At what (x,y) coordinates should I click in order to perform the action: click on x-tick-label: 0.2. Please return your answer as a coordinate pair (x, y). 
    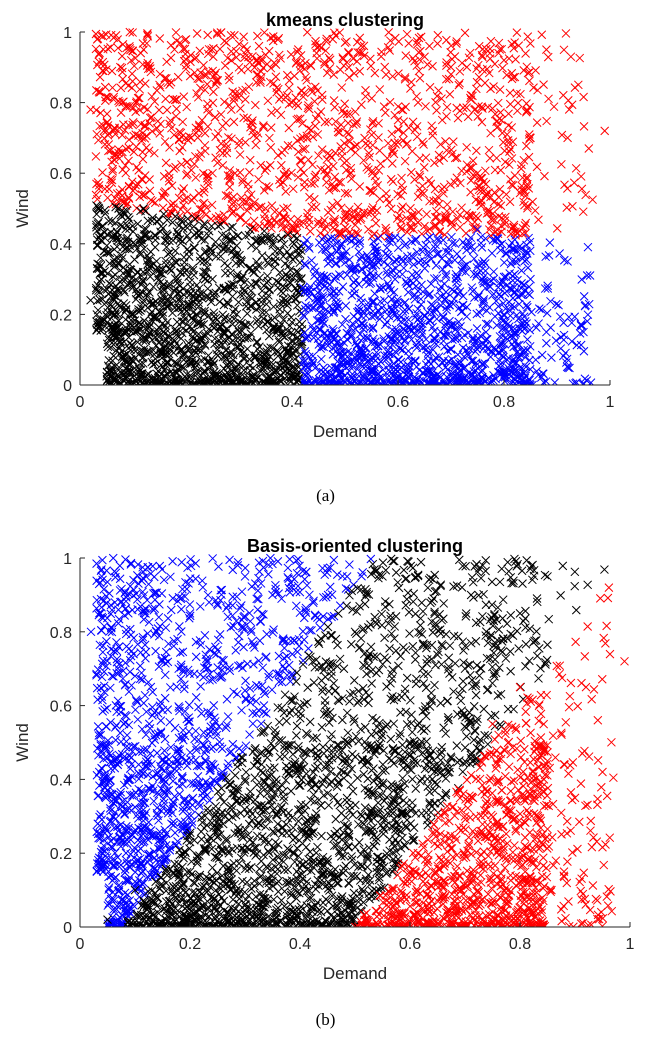
    Looking at the image, I should click on (186, 402).